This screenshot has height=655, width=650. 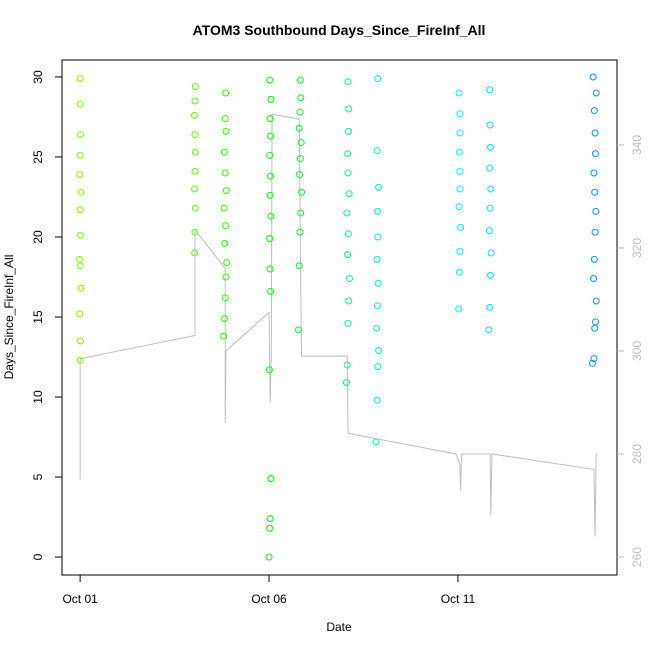 I want to click on y-tick-label: 10, so click(x=38, y=397).